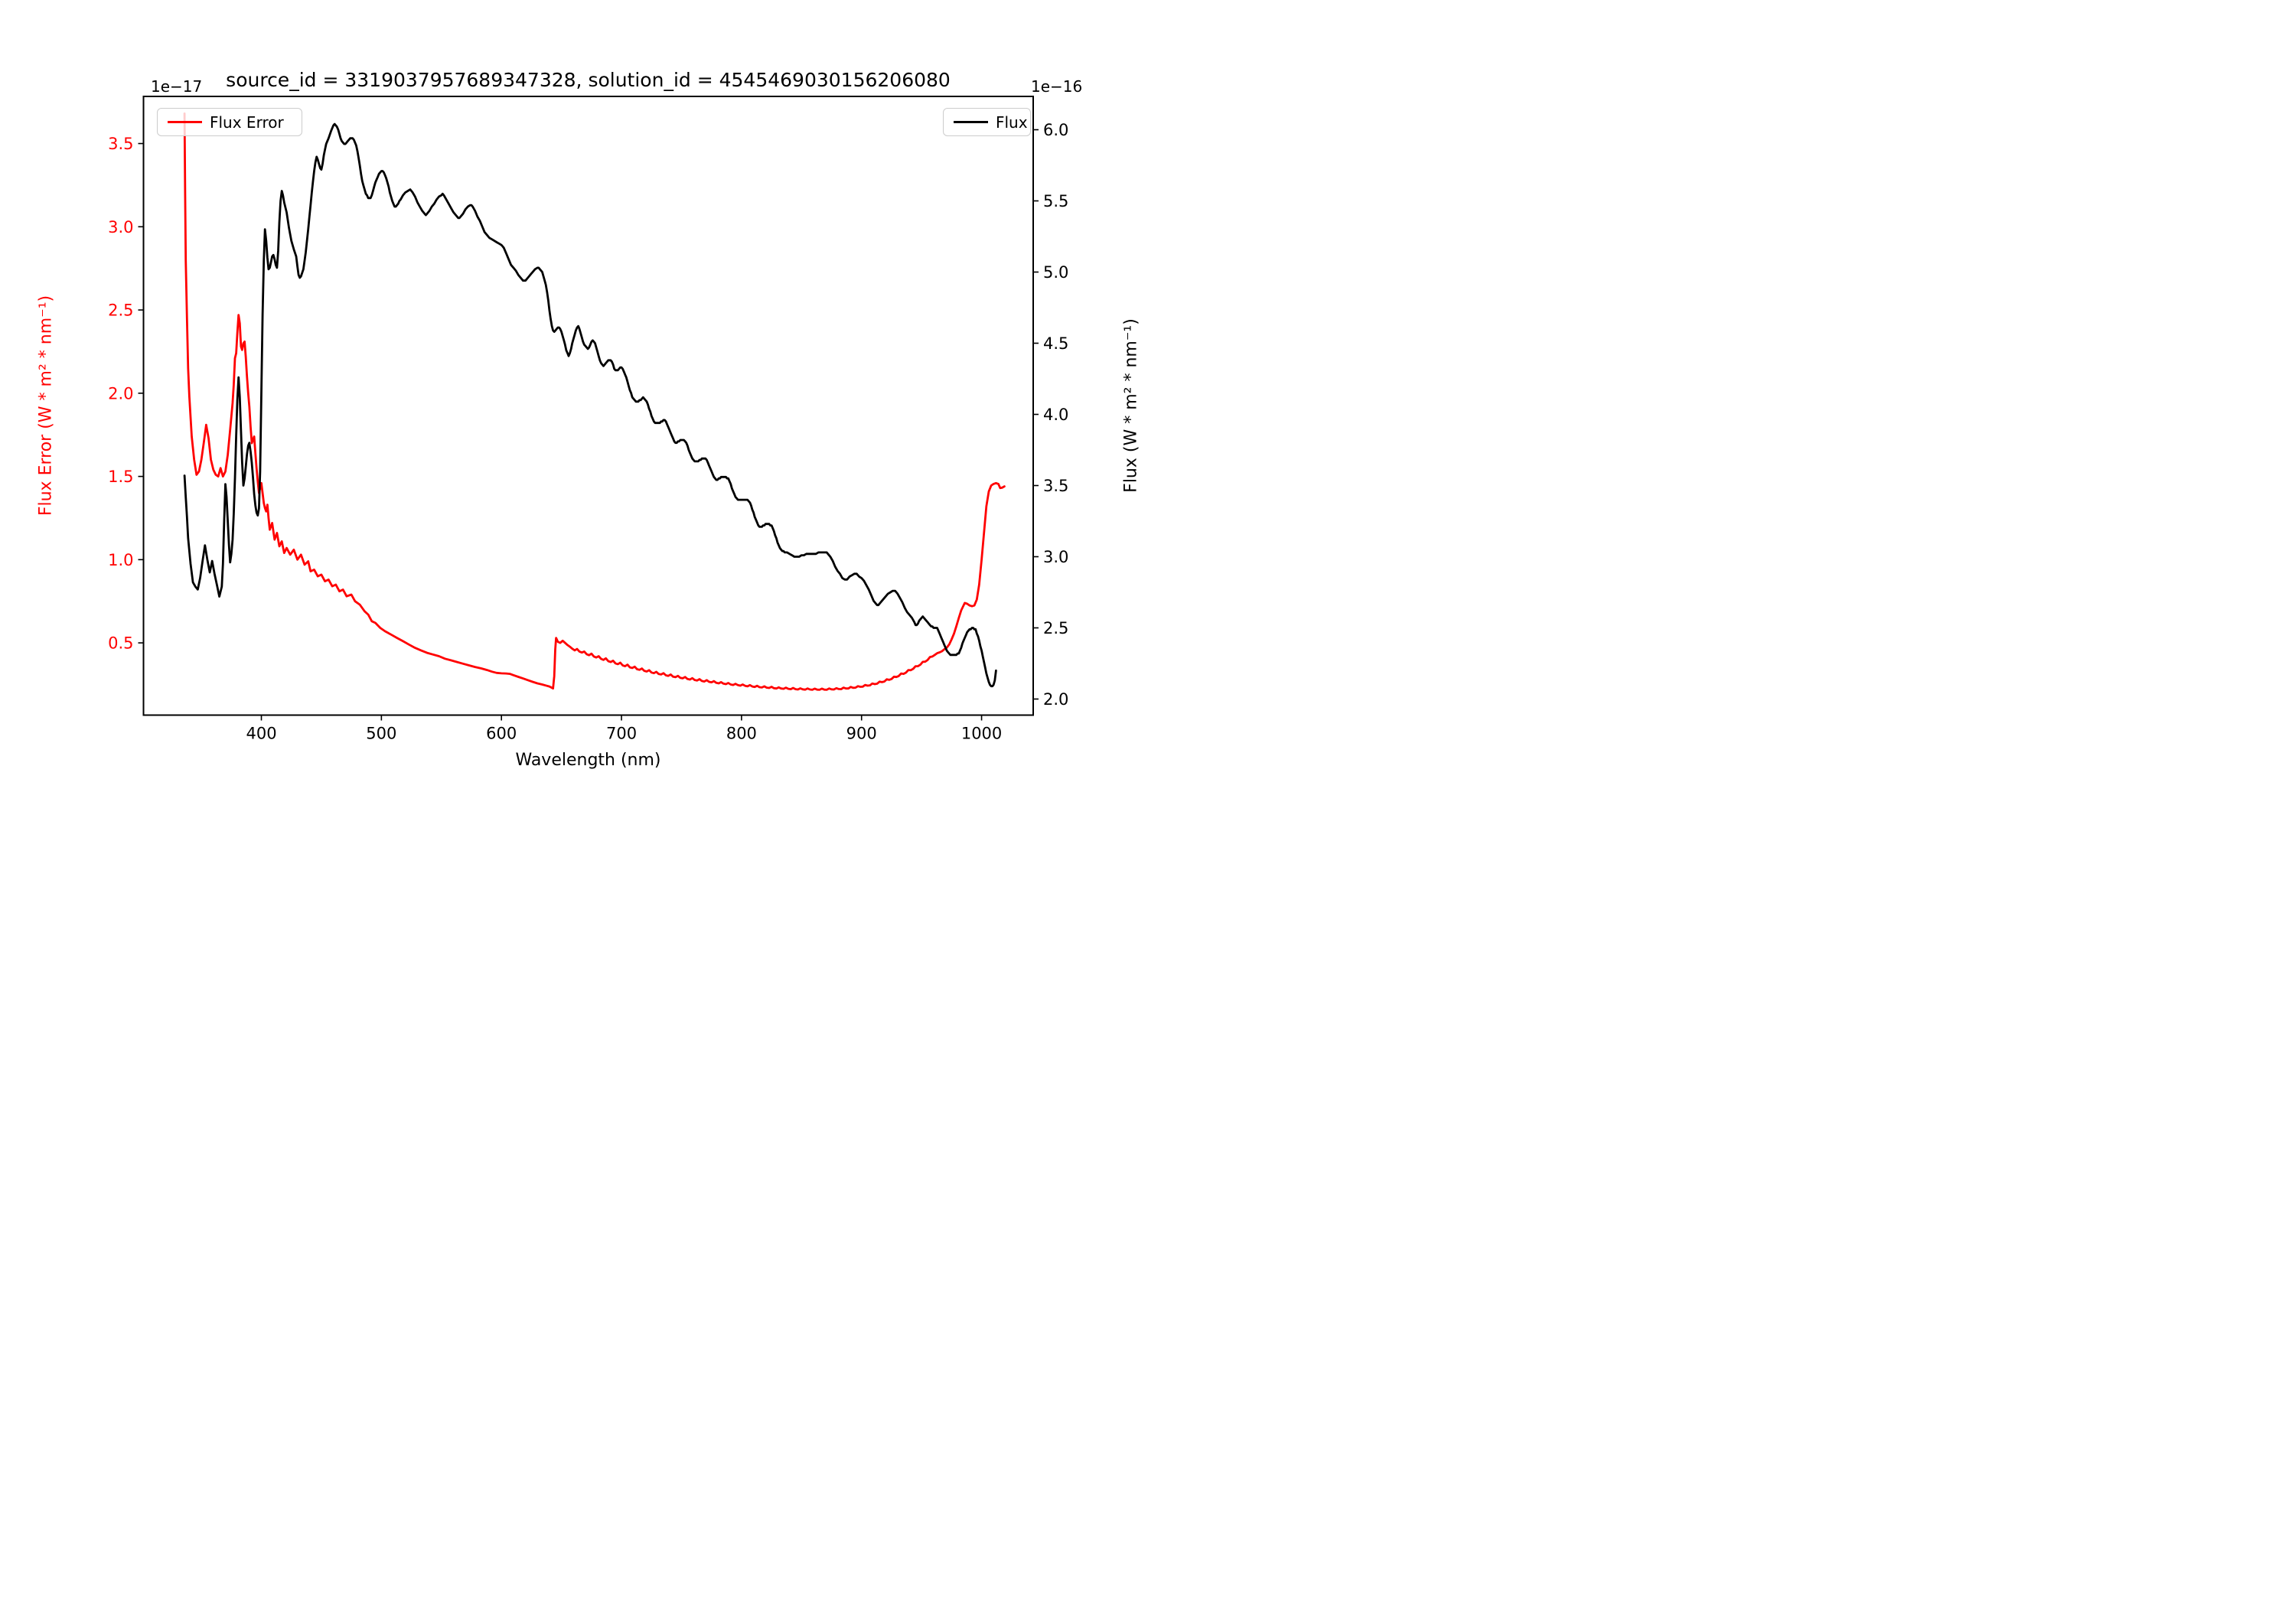 Image resolution: width=2296 pixels, height=1607 pixels. Describe the element at coordinates (120, 477) in the screenshot. I see `y-left-tick-label: 1.5` at that location.